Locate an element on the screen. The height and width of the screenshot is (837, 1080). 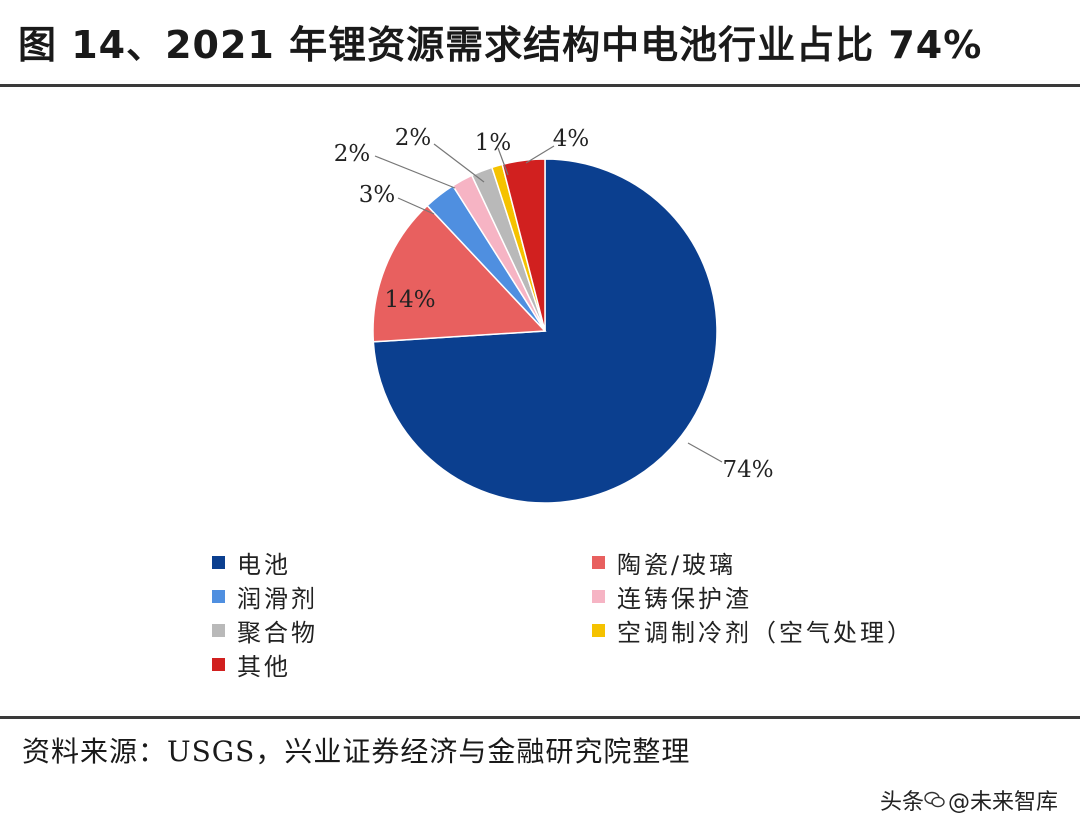
data-label-其他: 4% is located at coordinates (571, 139).